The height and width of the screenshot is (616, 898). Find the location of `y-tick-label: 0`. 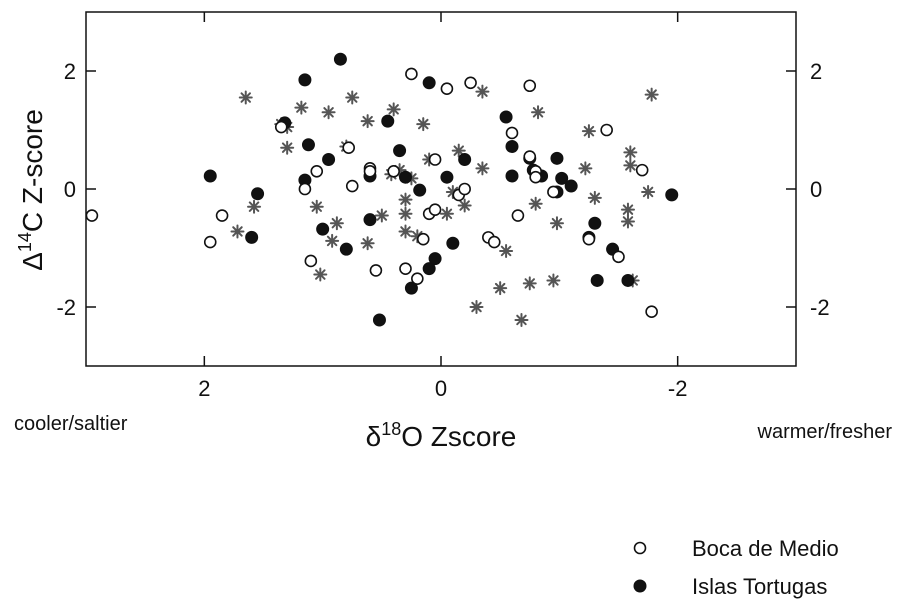

y-tick-label: 0 is located at coordinates (70, 189).